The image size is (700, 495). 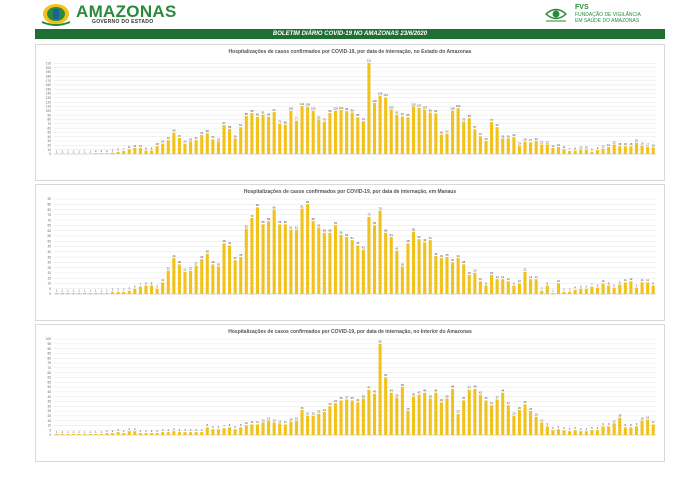 I want to click on y-tick-label: 75, so click(x=49, y=215).